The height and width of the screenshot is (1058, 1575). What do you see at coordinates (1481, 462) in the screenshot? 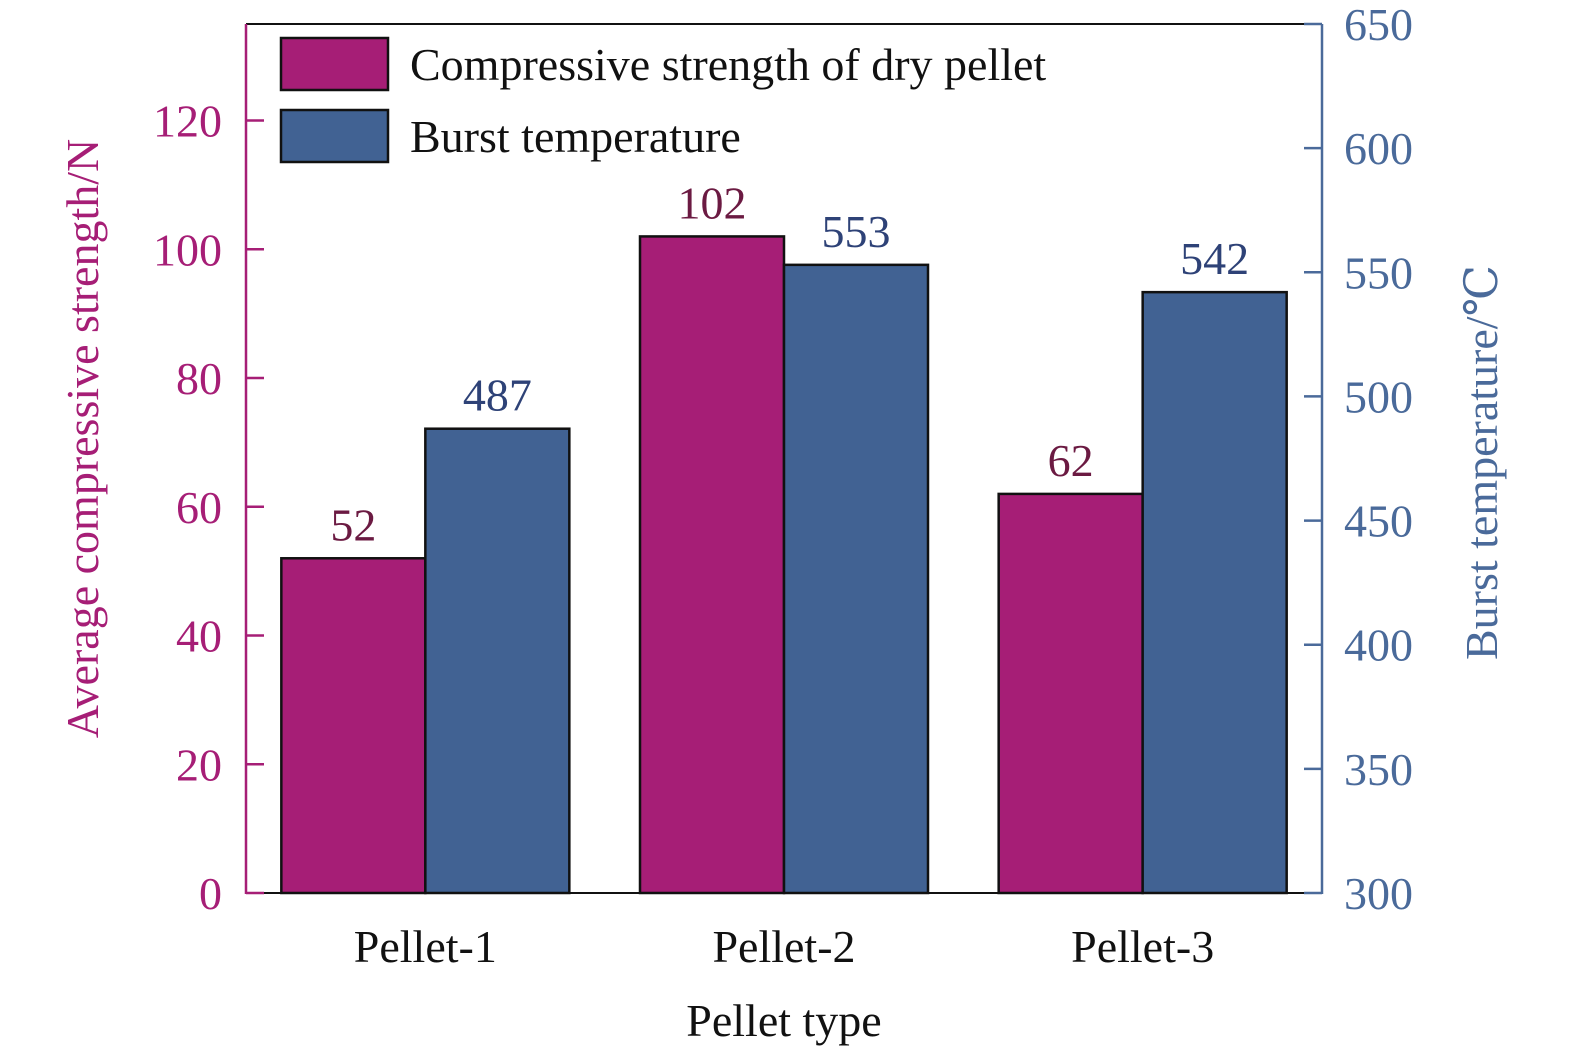
I see `y-right-axis-title: Burst temperature/℃` at bounding box center [1481, 462].